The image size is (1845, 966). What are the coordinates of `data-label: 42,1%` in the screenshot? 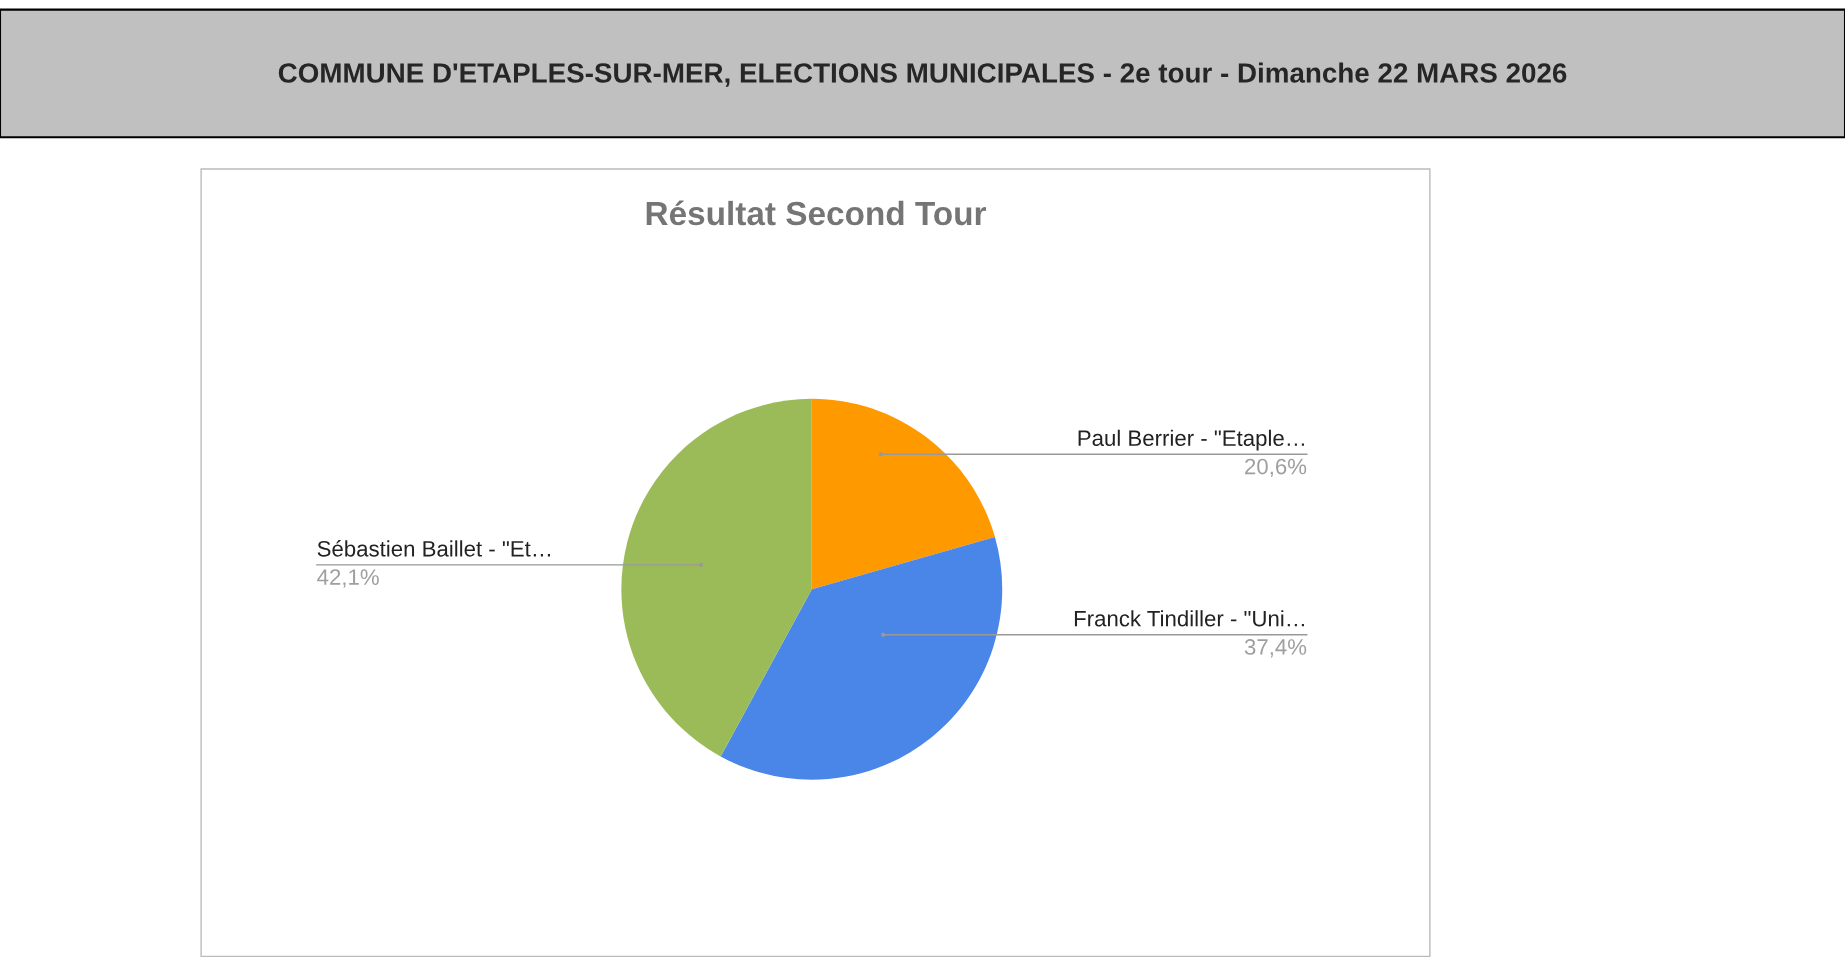 It's located at (348, 578).